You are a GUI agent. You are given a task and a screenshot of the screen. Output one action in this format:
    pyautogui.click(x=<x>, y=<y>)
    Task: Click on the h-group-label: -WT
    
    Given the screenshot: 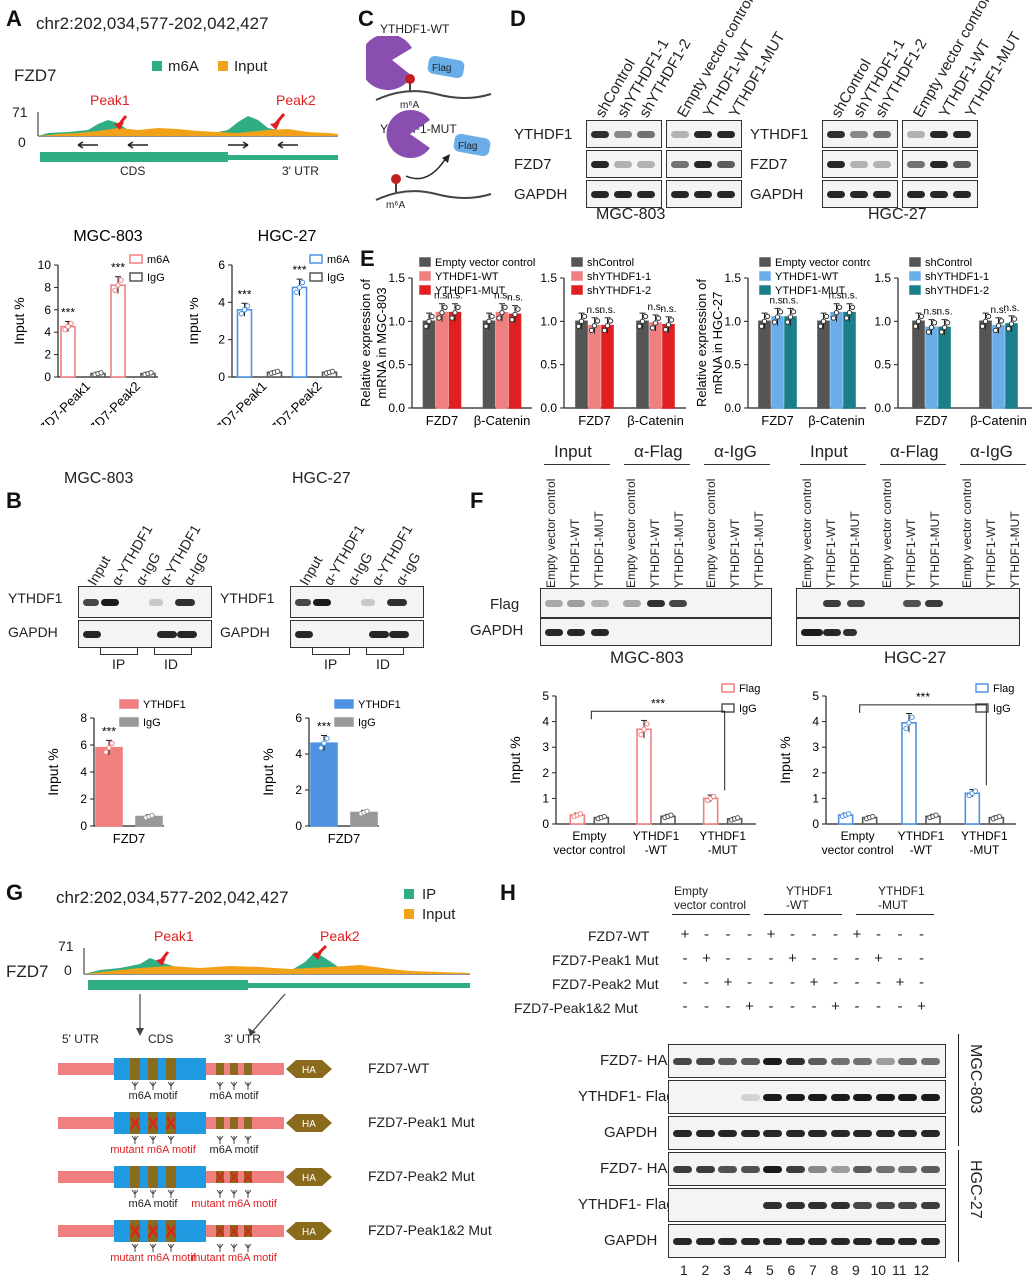 What is the action you would take?
    pyautogui.click(x=797, y=905)
    